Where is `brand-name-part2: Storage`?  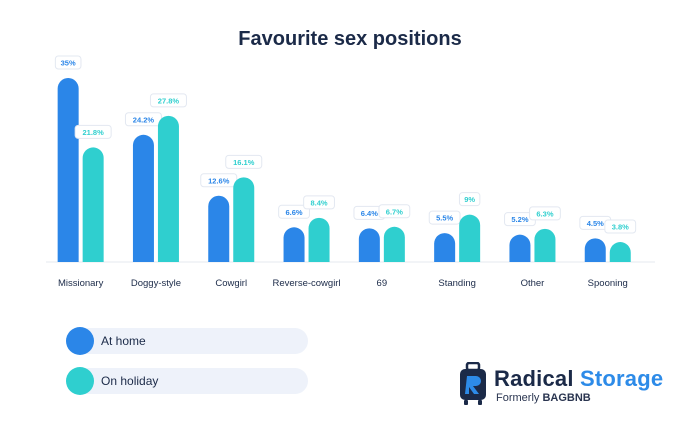 brand-name-part2: Storage is located at coordinates (621, 378).